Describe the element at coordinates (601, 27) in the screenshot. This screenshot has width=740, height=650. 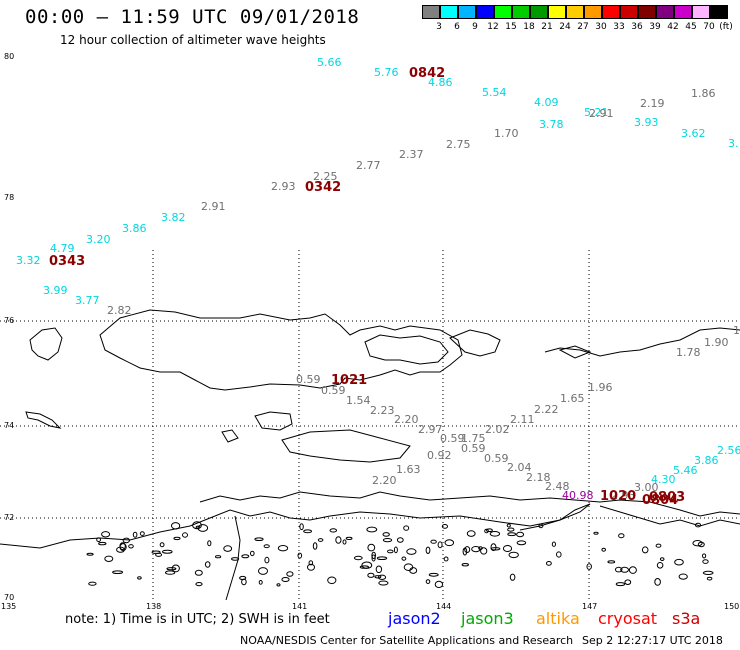
I see `legend-label: 30` at that location.